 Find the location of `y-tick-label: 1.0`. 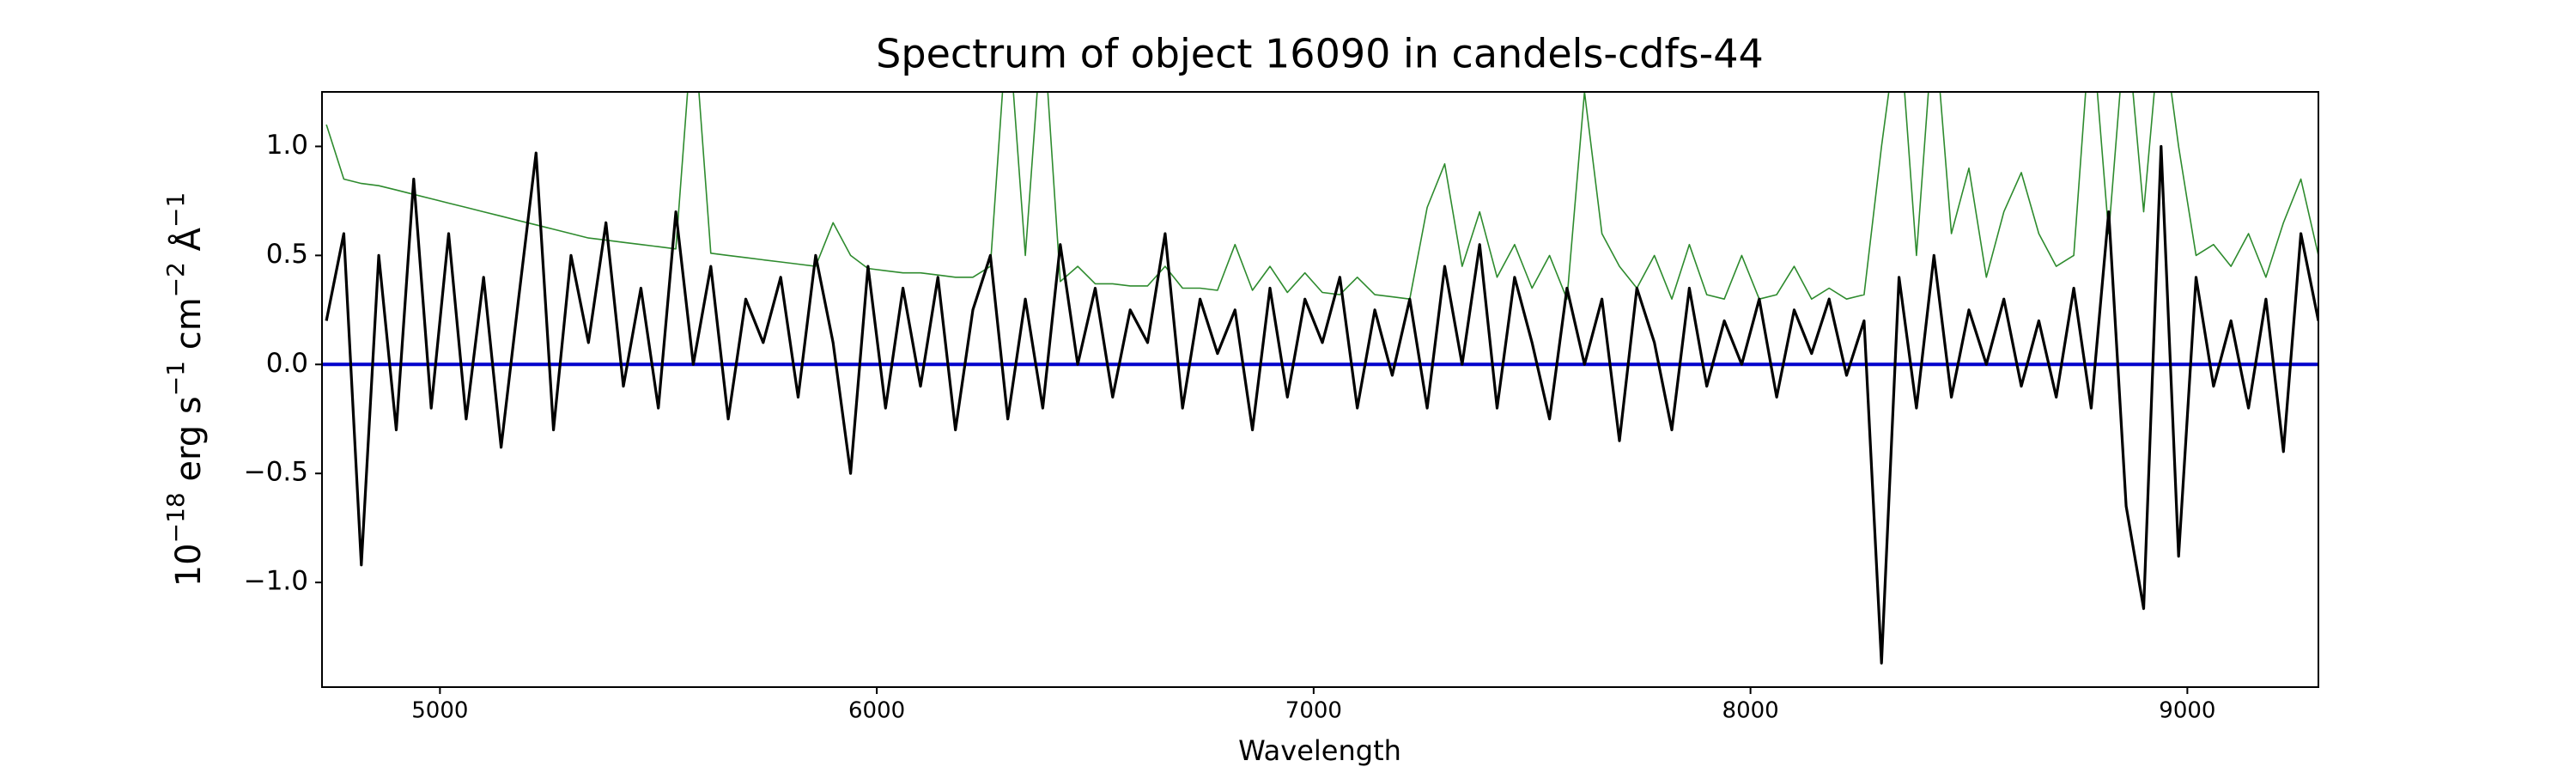

y-tick-label: 1.0 is located at coordinates (287, 145).